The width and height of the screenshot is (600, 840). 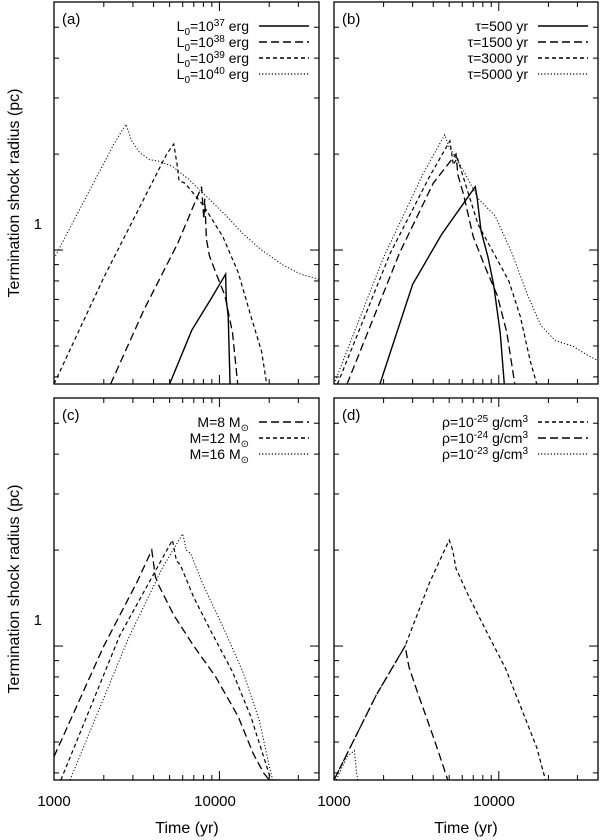 I want to click on legend-label-d-2: ρ=10-24 g/cm3, so click(x=485, y=438).